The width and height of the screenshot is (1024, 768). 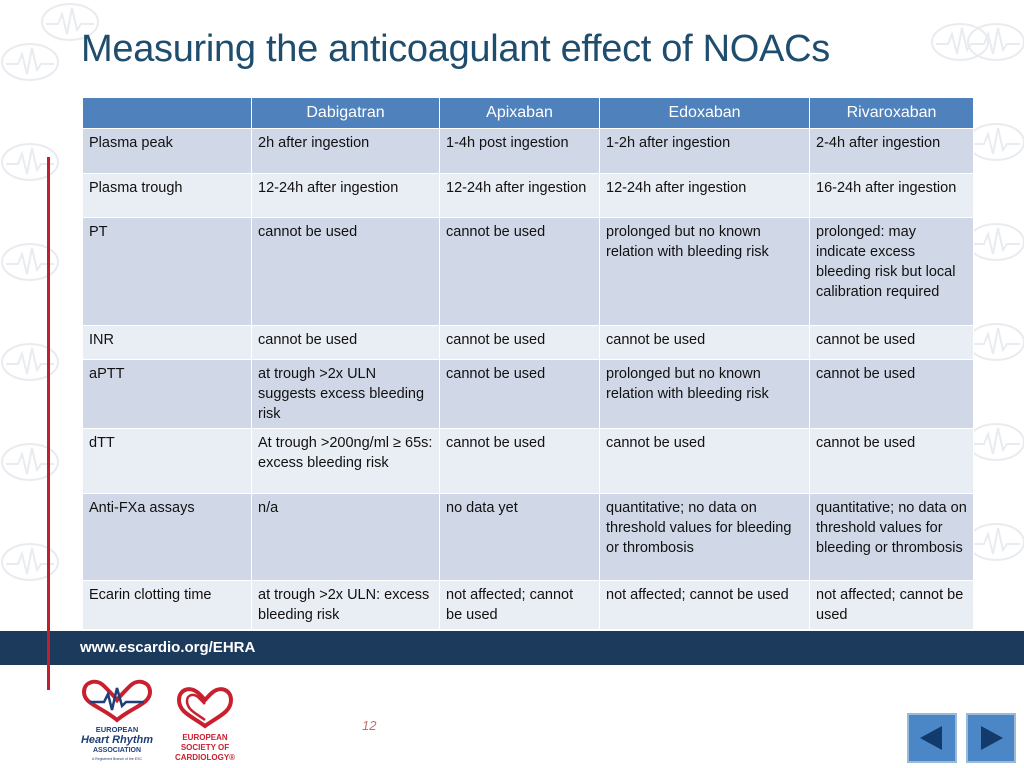 I want to click on page-number: 12, so click(x=369, y=725).